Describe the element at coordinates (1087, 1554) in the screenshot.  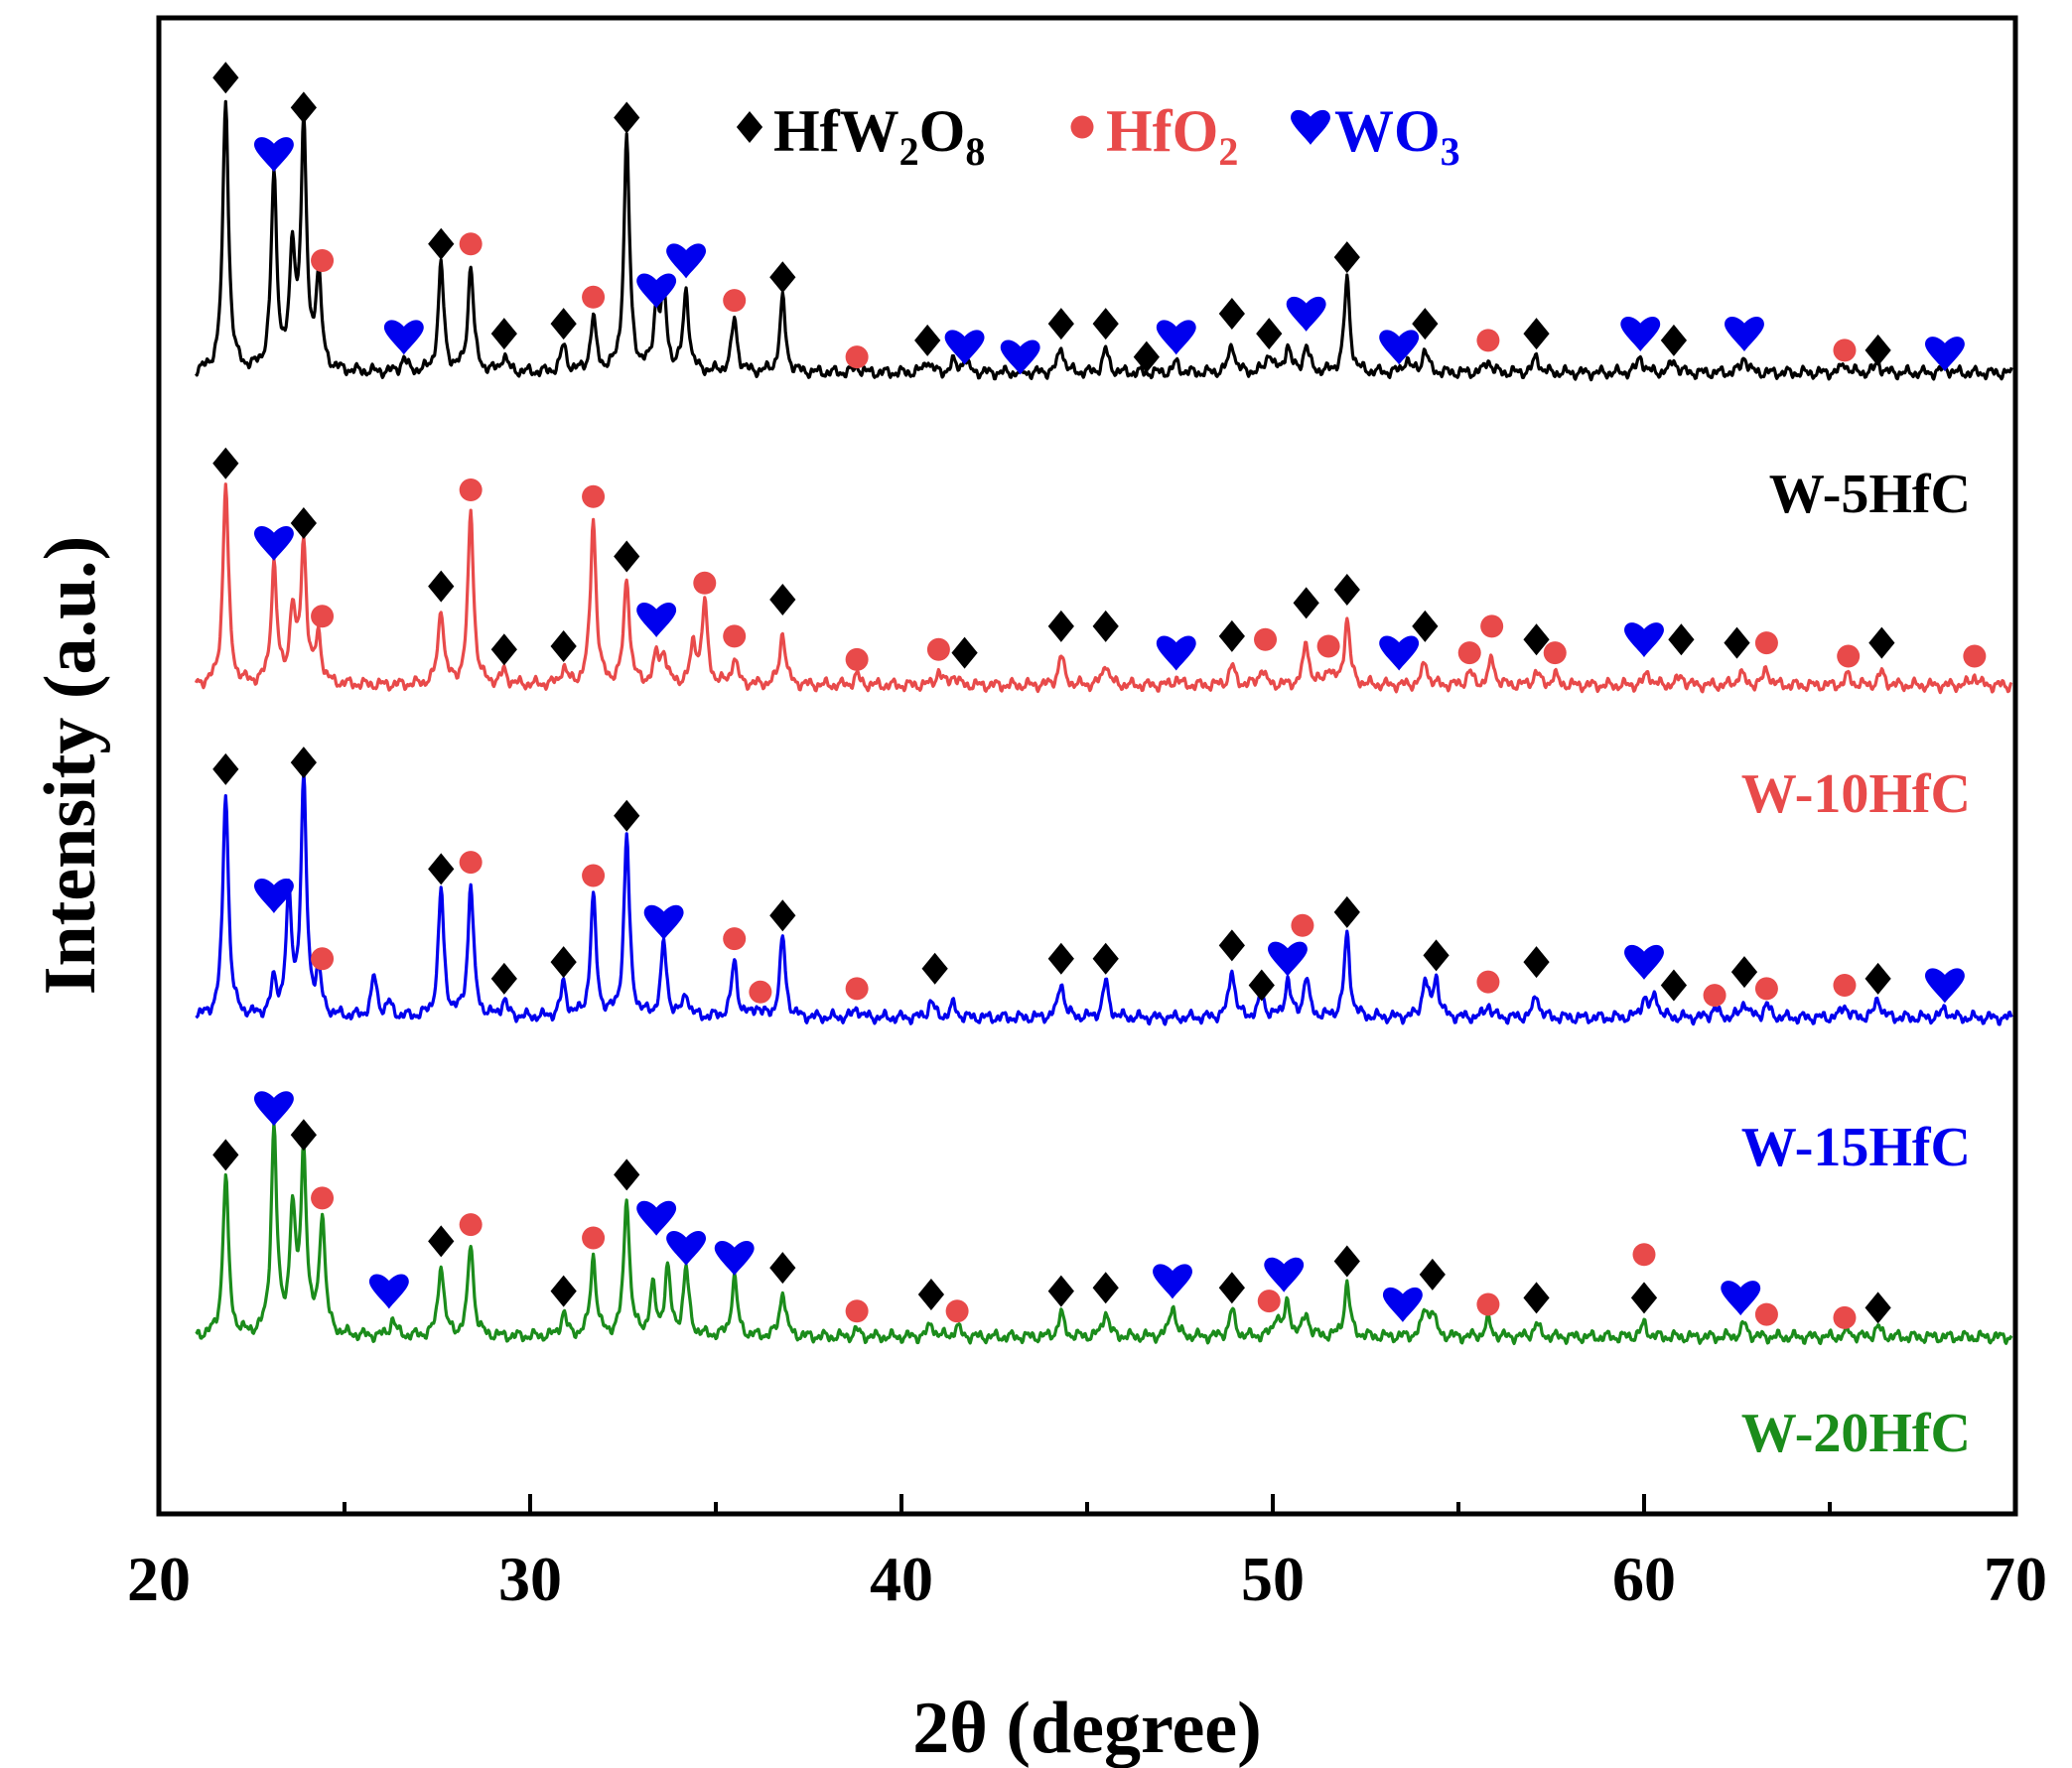
I see `x-axis-ticks: 20 30 40 50 60 70` at that location.